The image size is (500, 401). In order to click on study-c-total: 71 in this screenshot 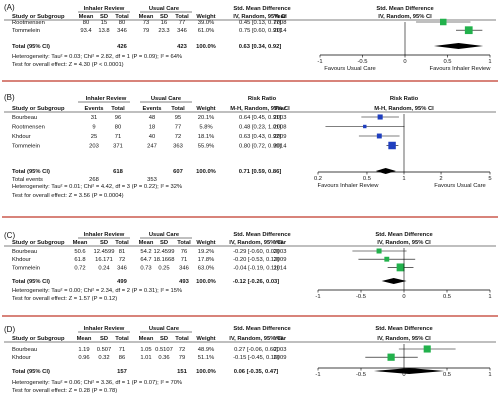, I will do `click(184, 260)`.